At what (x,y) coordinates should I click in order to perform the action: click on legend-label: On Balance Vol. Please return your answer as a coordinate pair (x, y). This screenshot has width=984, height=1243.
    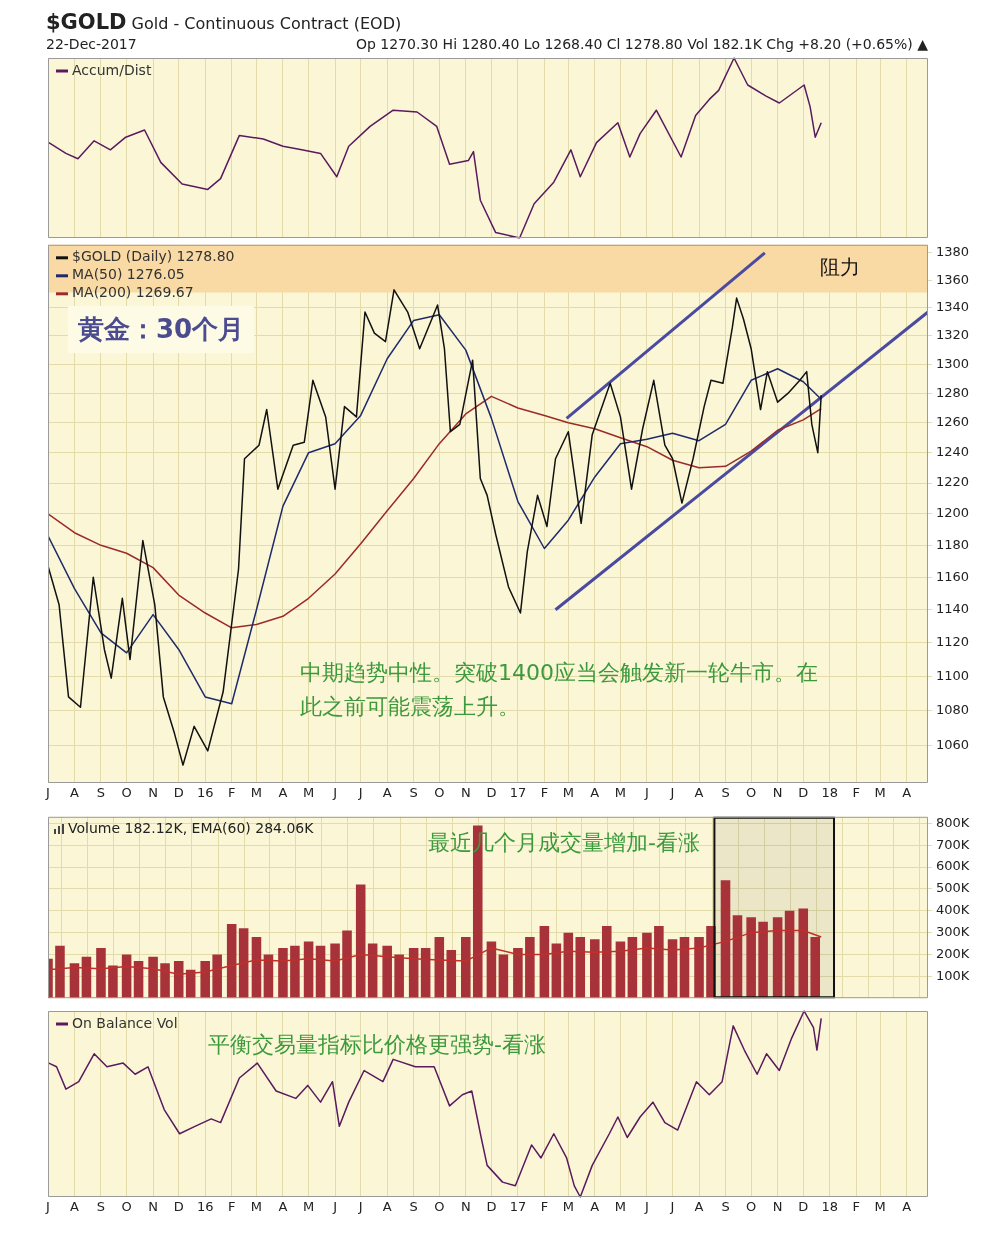
    Looking at the image, I should click on (125, 1022).